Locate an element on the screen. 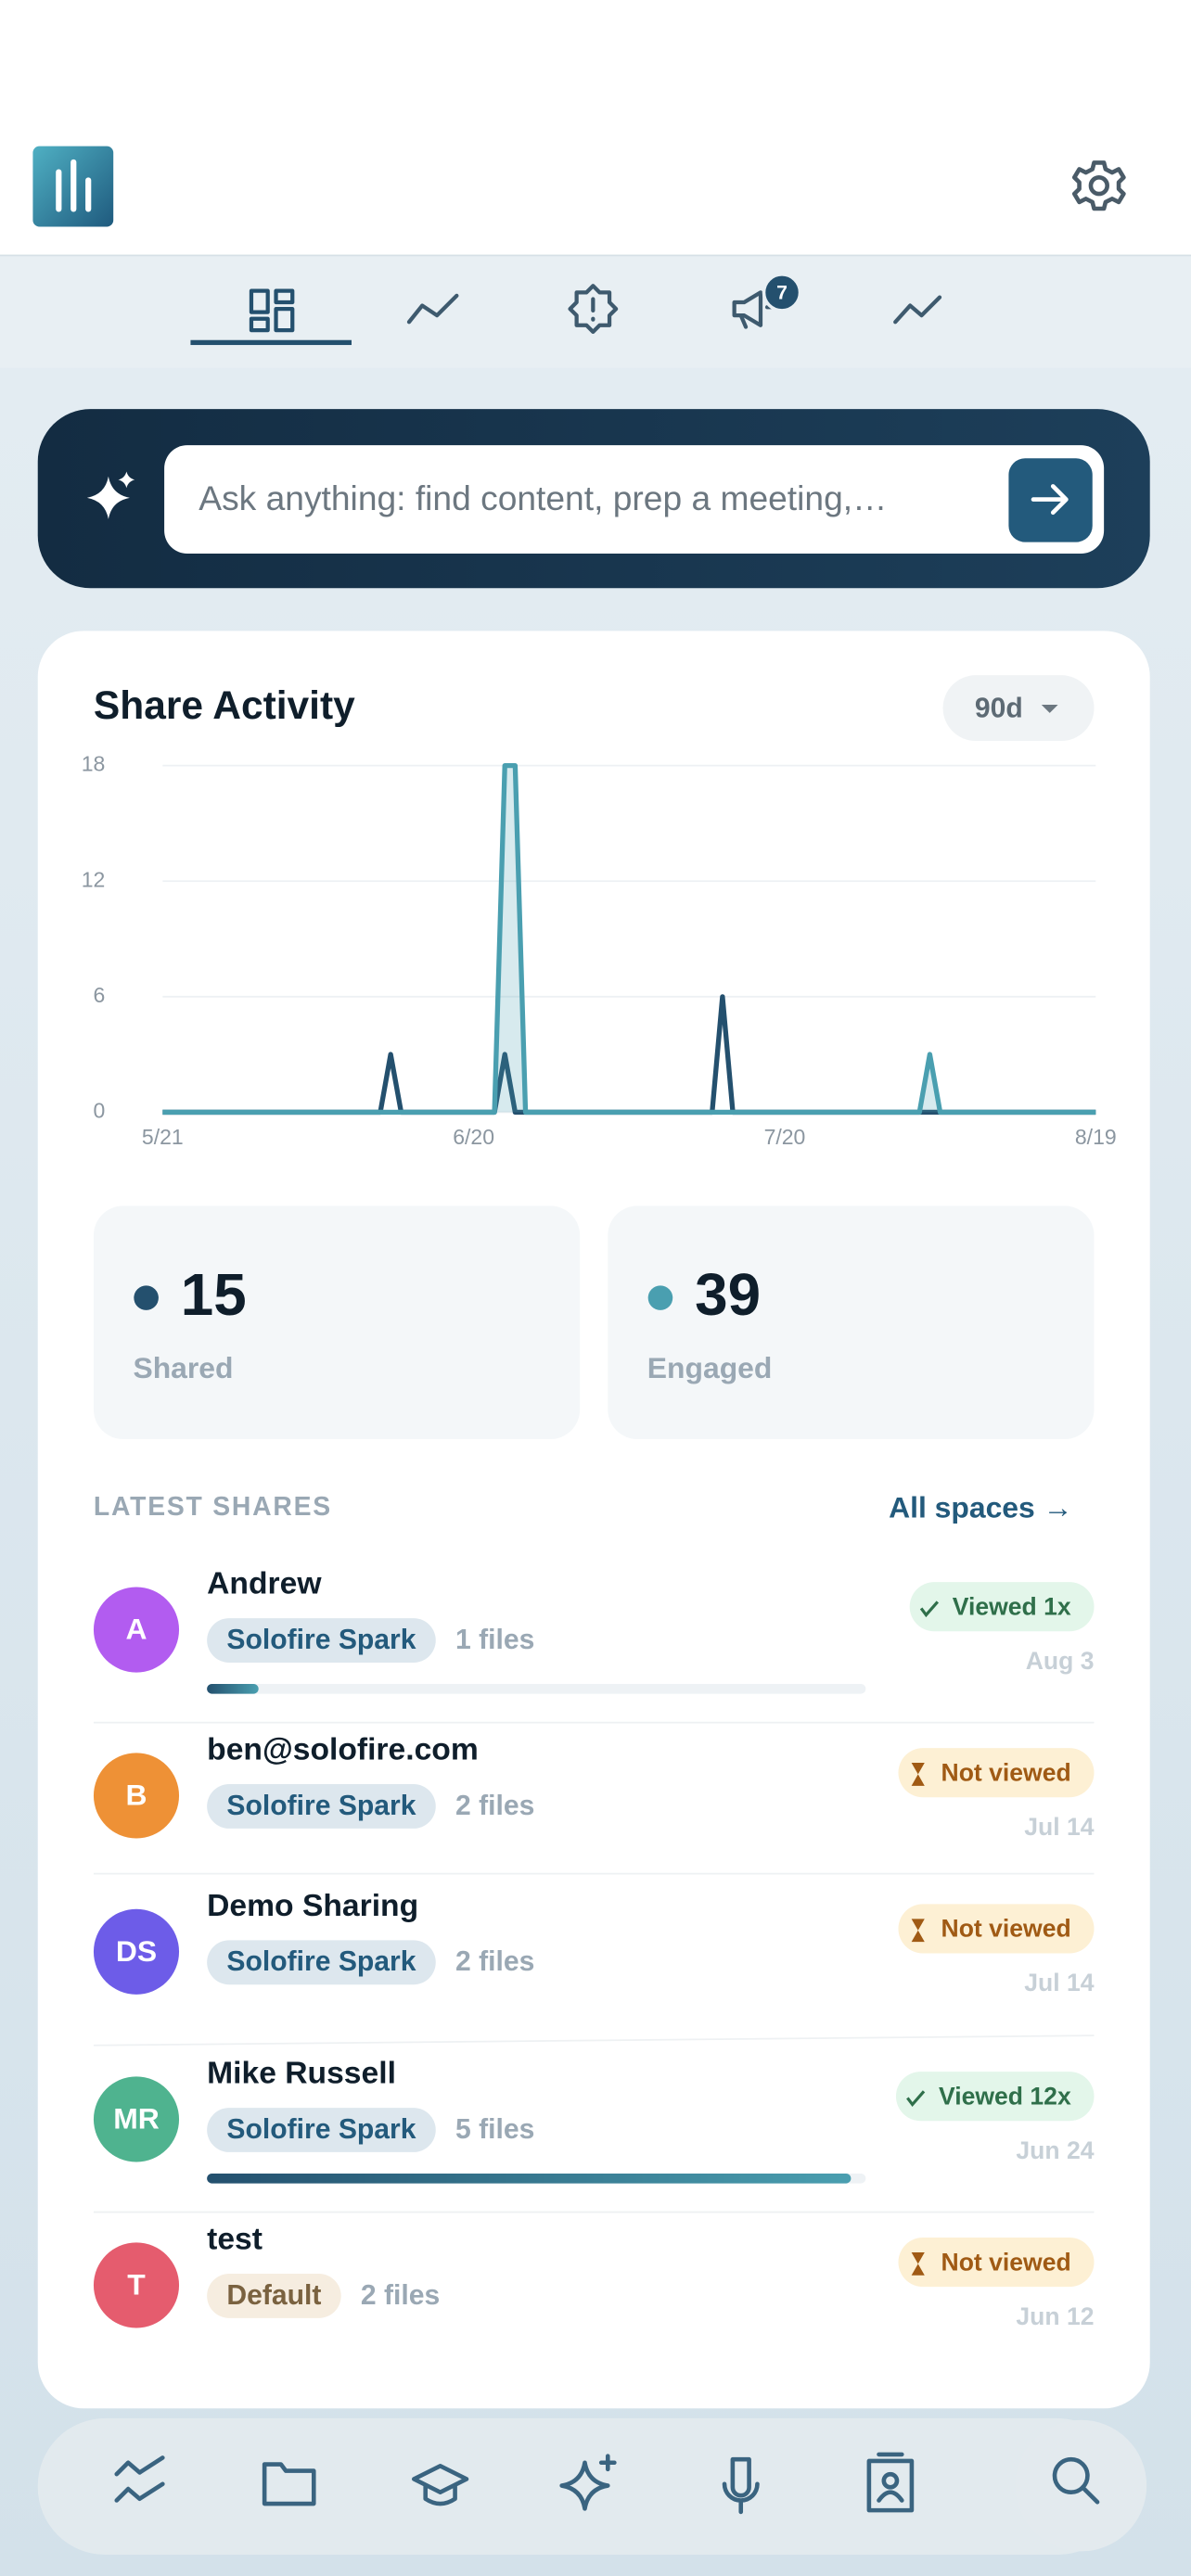 The width and height of the screenshot is (1191, 2576). nav-contacts-head is located at coordinates (890, 2480).